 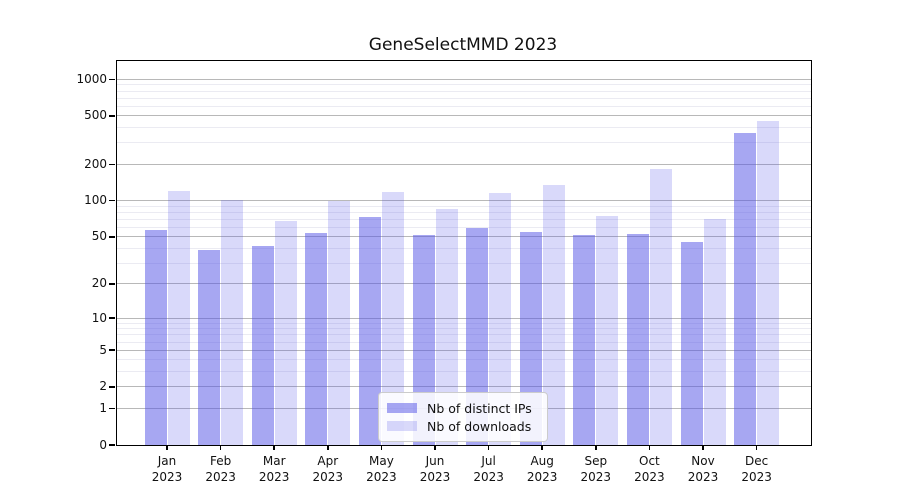 What do you see at coordinates (488, 469) in the screenshot?
I see `x-tick-label: Jul 2023` at bounding box center [488, 469].